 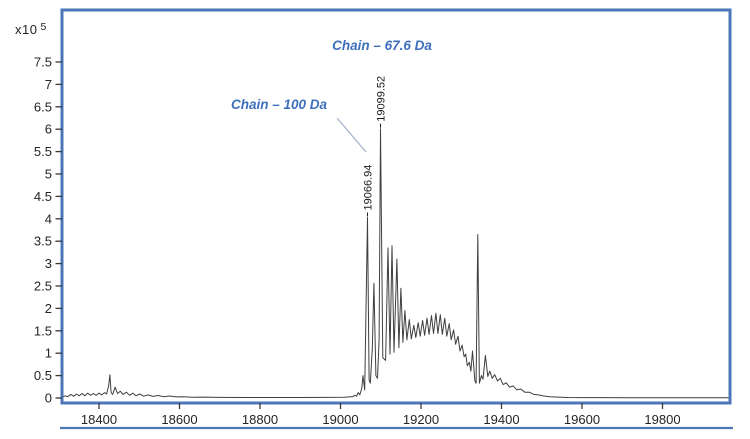 I want to click on y-tick-label: 7.5, so click(x=43, y=62).